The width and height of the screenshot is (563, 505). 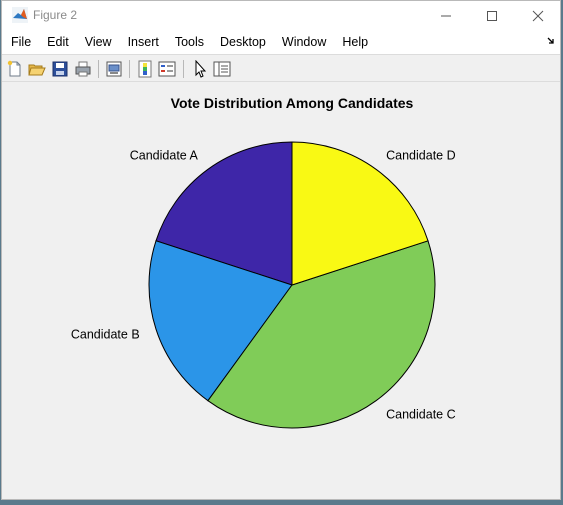 I want to click on open-icon, so click(x=37, y=69).